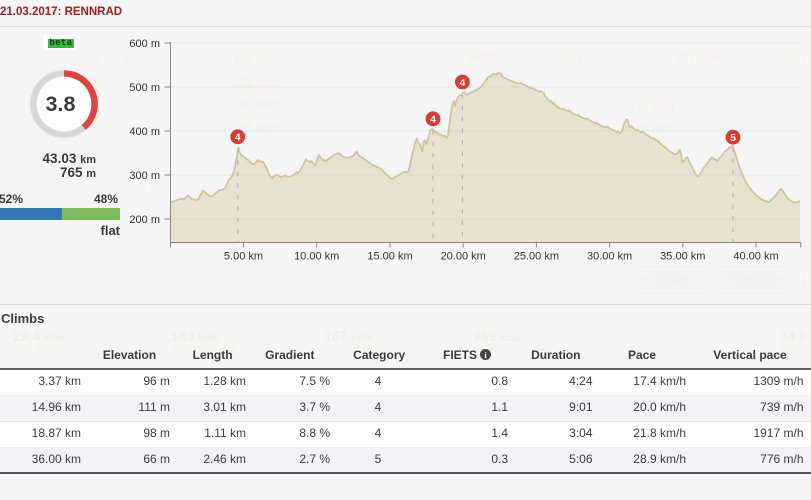  I want to click on svg-text: Export, so click(755, 279).